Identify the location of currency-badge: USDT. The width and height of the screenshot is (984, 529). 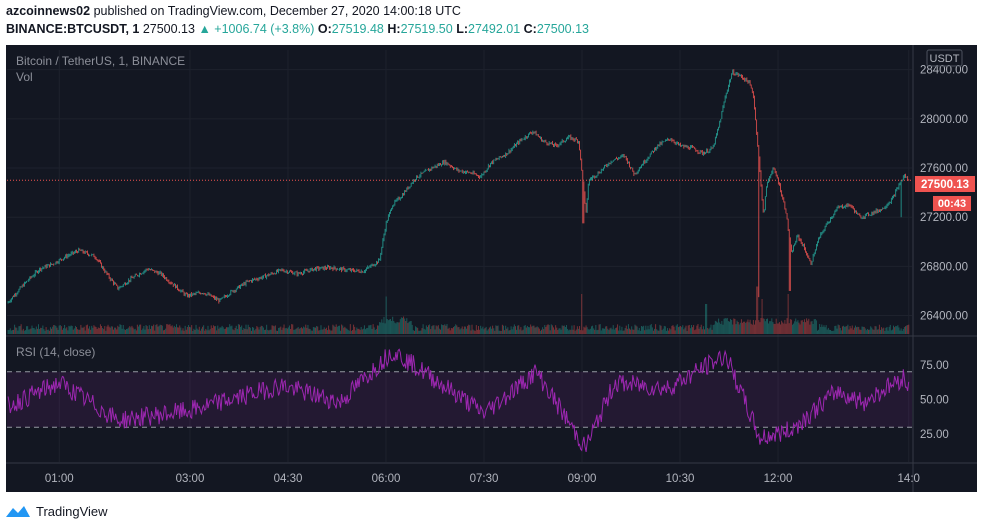
(944, 58).